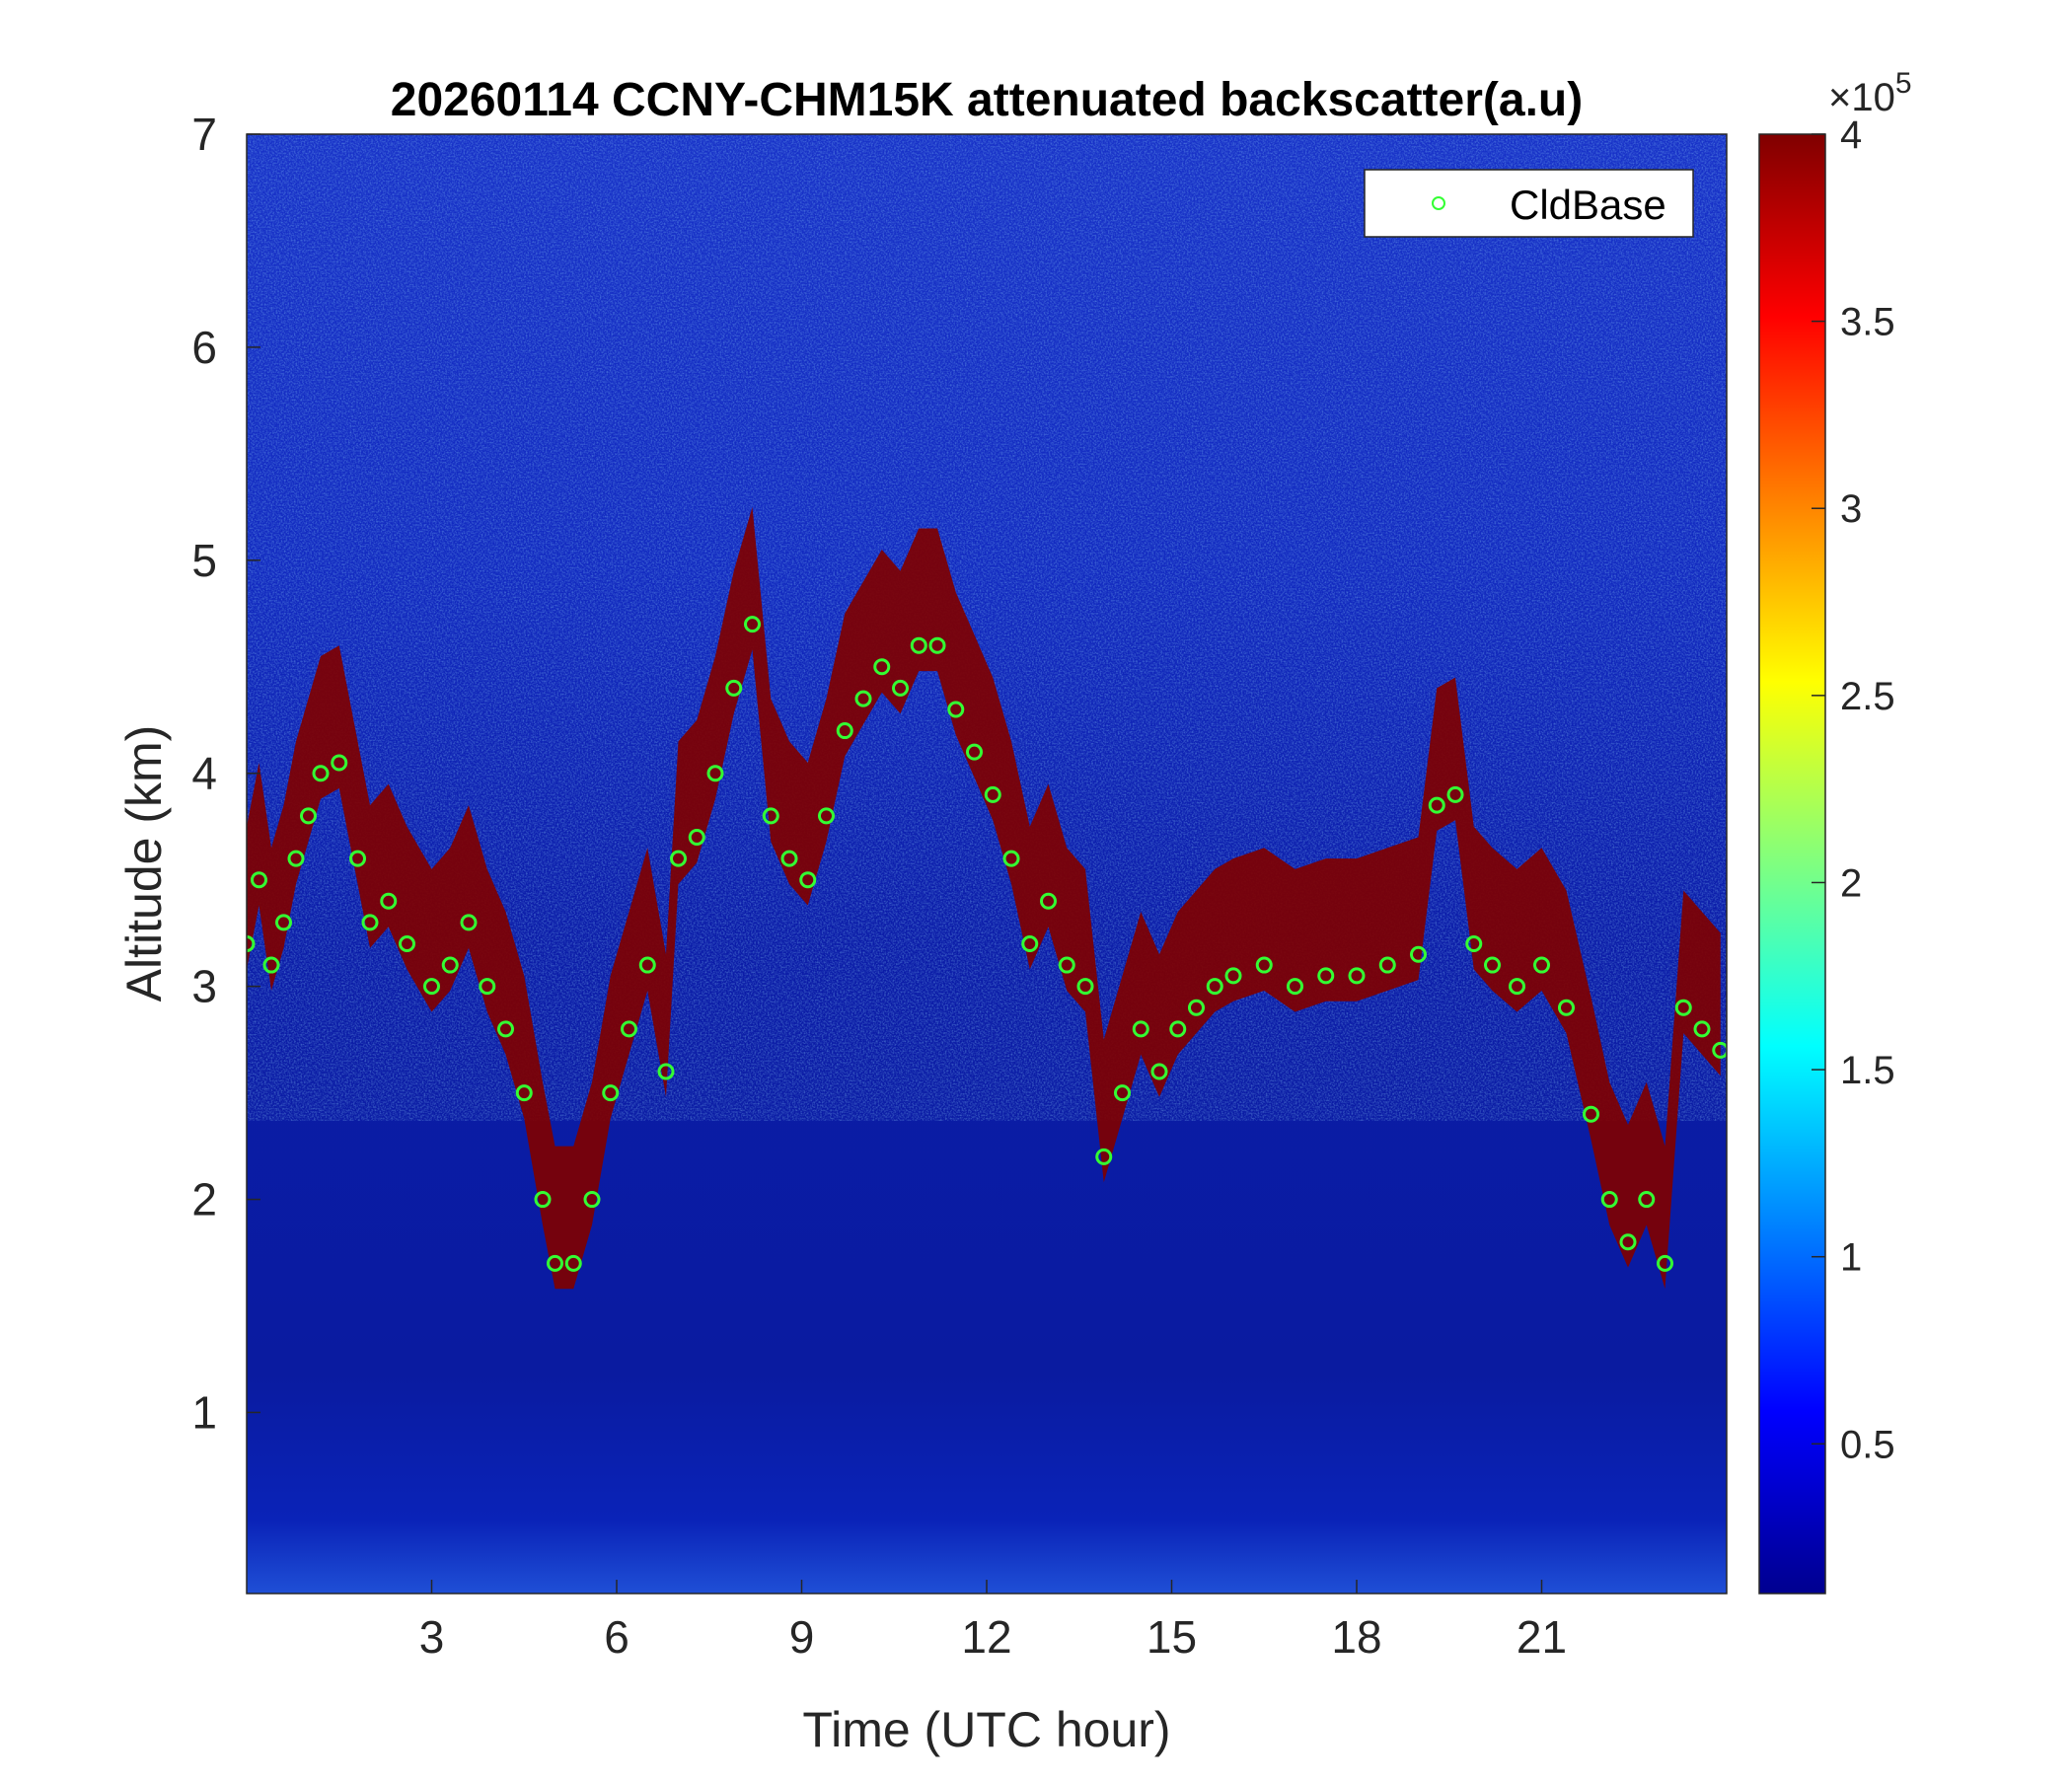 This screenshot has height=1781, width=2072. I want to click on colorbar-tick-label: 2.5, so click(1868, 696).